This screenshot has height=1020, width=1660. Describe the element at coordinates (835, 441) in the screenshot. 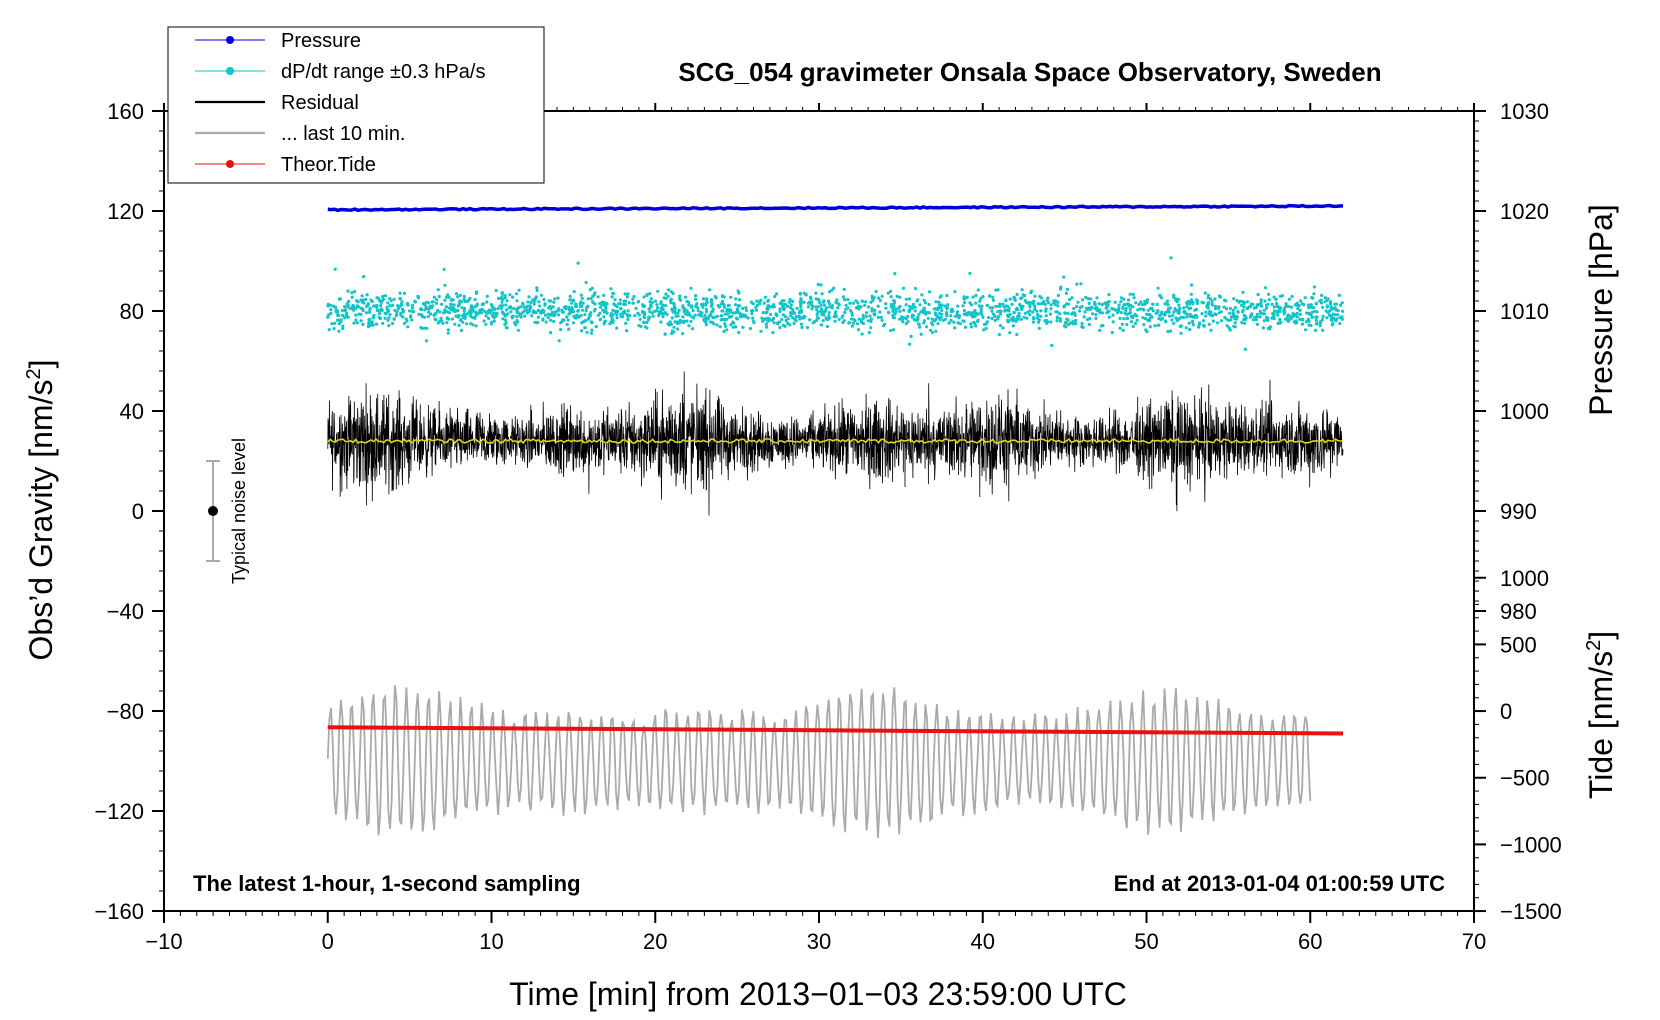

I see `residual-mean-line` at that location.